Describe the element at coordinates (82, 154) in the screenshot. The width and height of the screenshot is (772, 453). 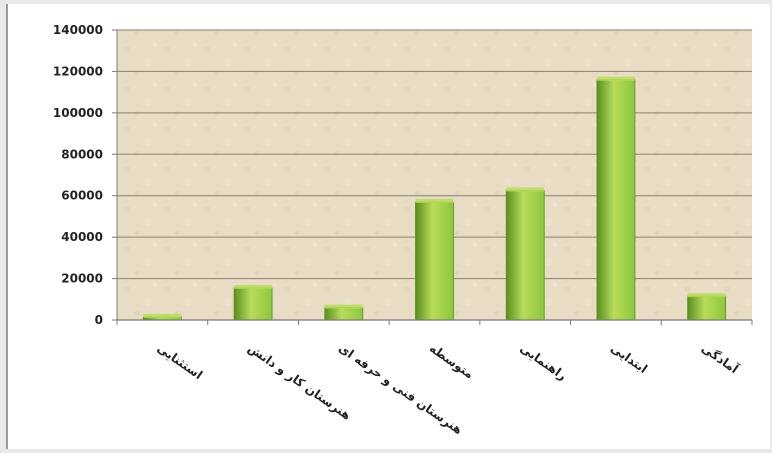
I see `y-tick-label: 80000` at that location.